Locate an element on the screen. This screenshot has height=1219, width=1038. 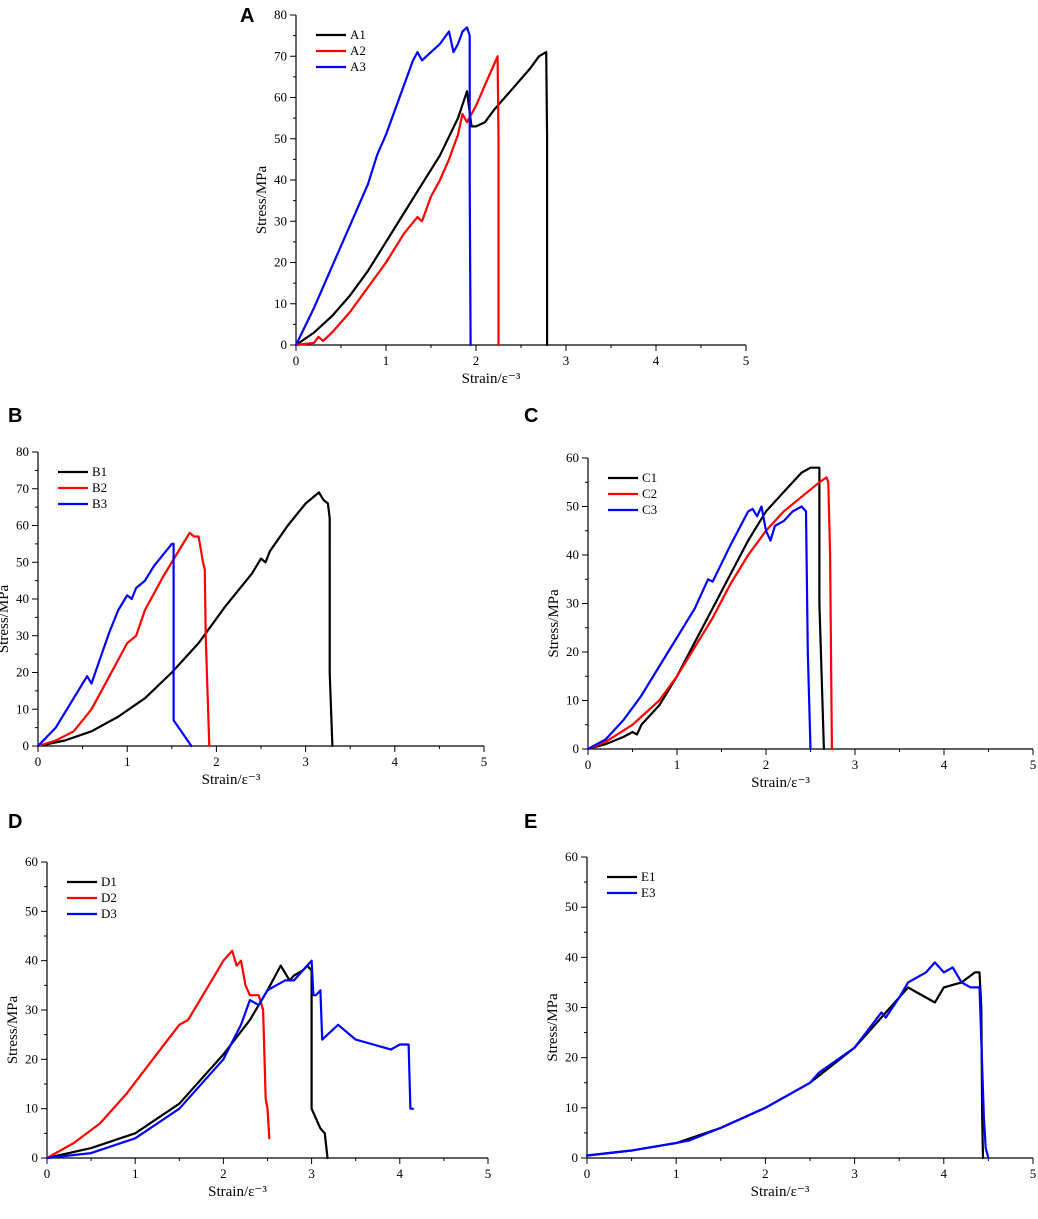
legend-label-a1: A1 is located at coordinates (358, 34).